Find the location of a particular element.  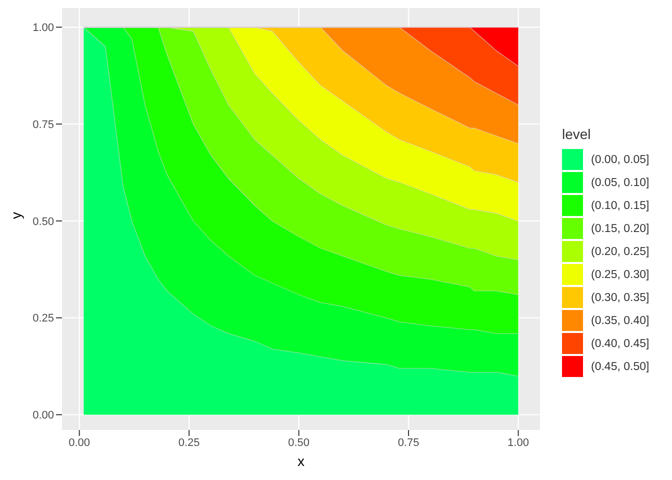

y-tick-label: 1.00 is located at coordinates (43, 28).